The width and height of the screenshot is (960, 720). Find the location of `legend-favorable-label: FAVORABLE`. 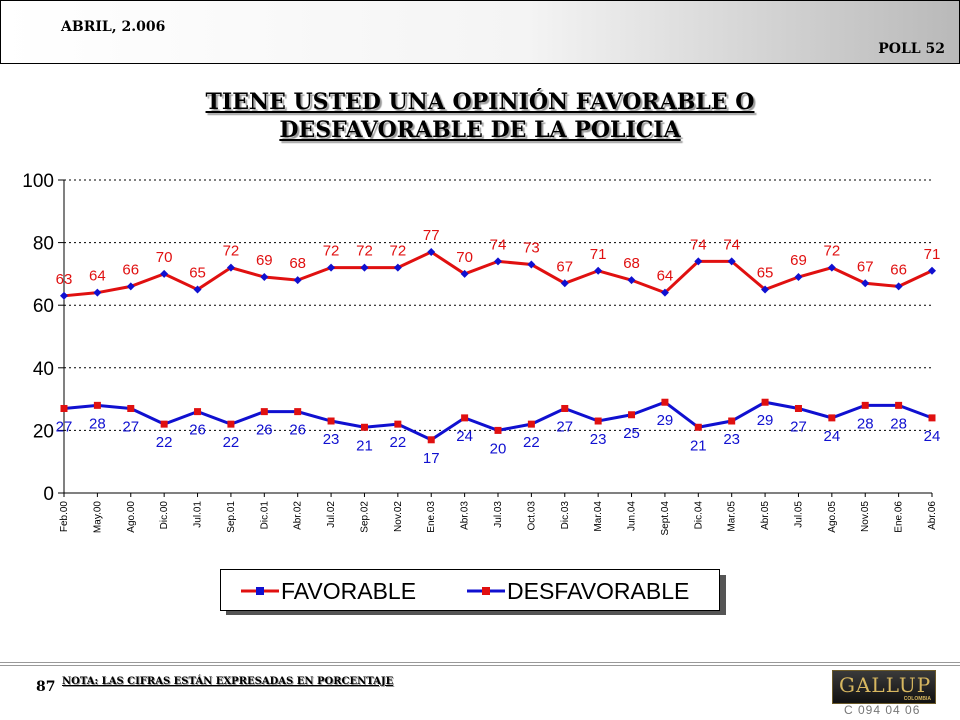

legend-favorable-label: FAVORABLE is located at coordinates (349, 591).